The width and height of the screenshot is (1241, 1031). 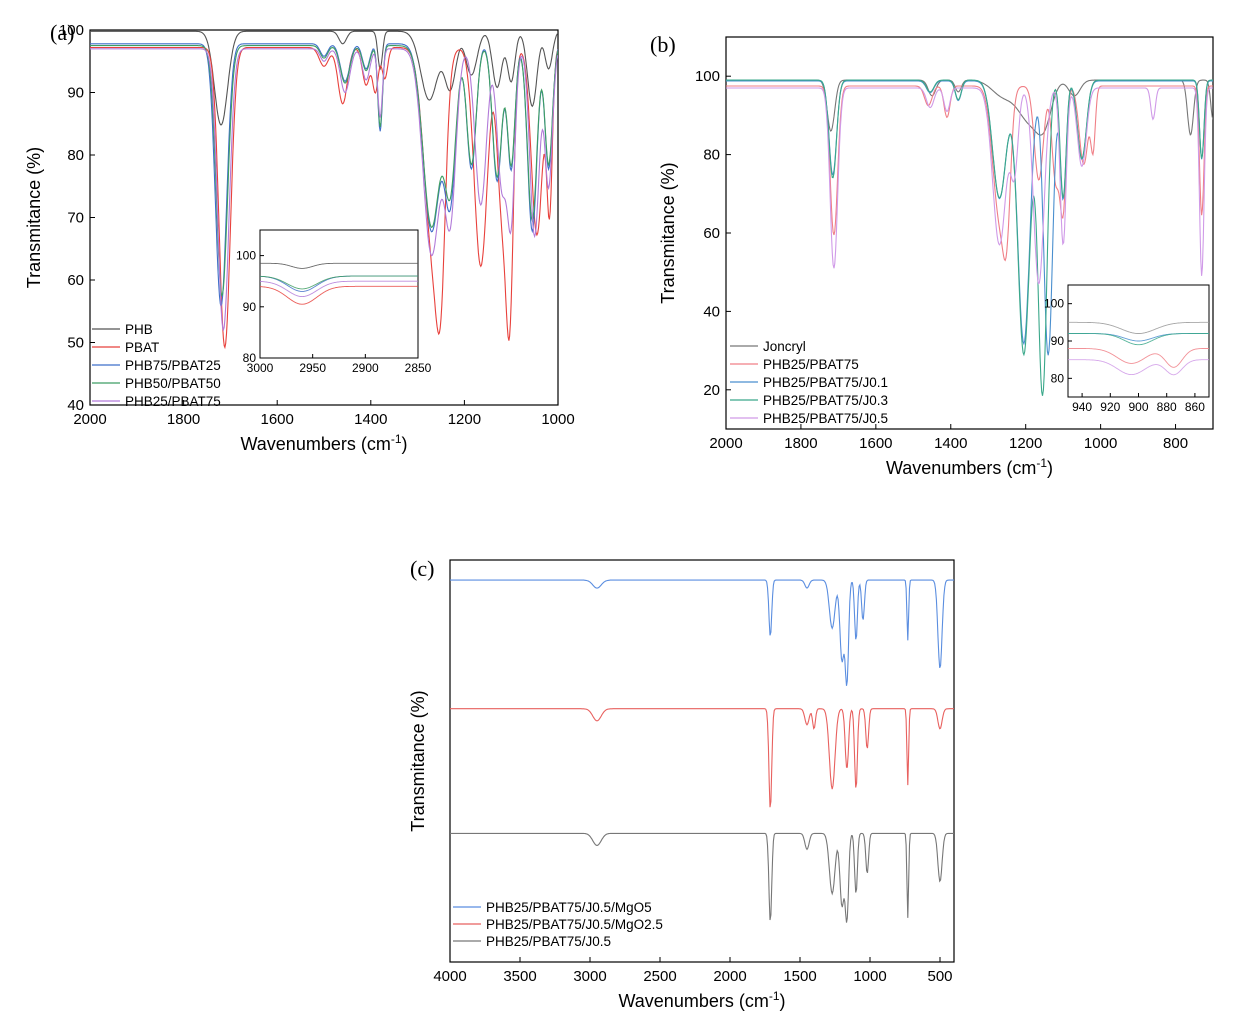 What do you see at coordinates (663, 44) in the screenshot?
I see `panel-label: (b)` at bounding box center [663, 44].